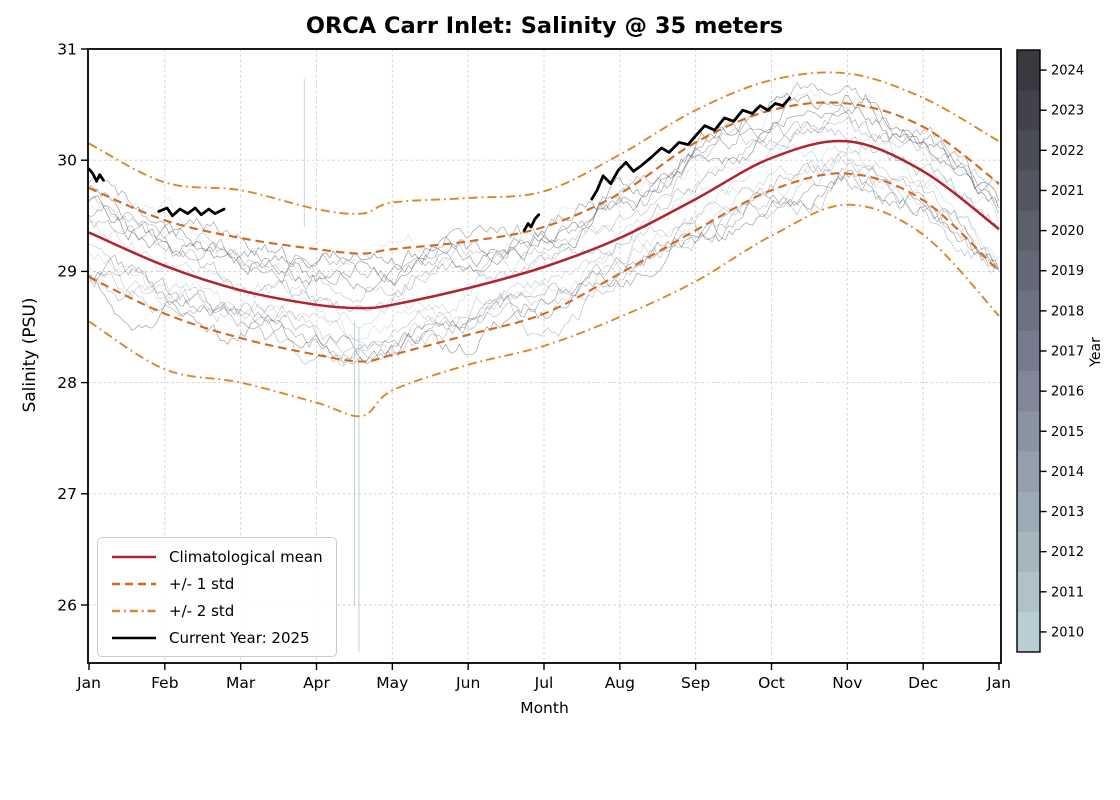  I want to click on colorbar-tick-label: 2014, so click(1067, 472).